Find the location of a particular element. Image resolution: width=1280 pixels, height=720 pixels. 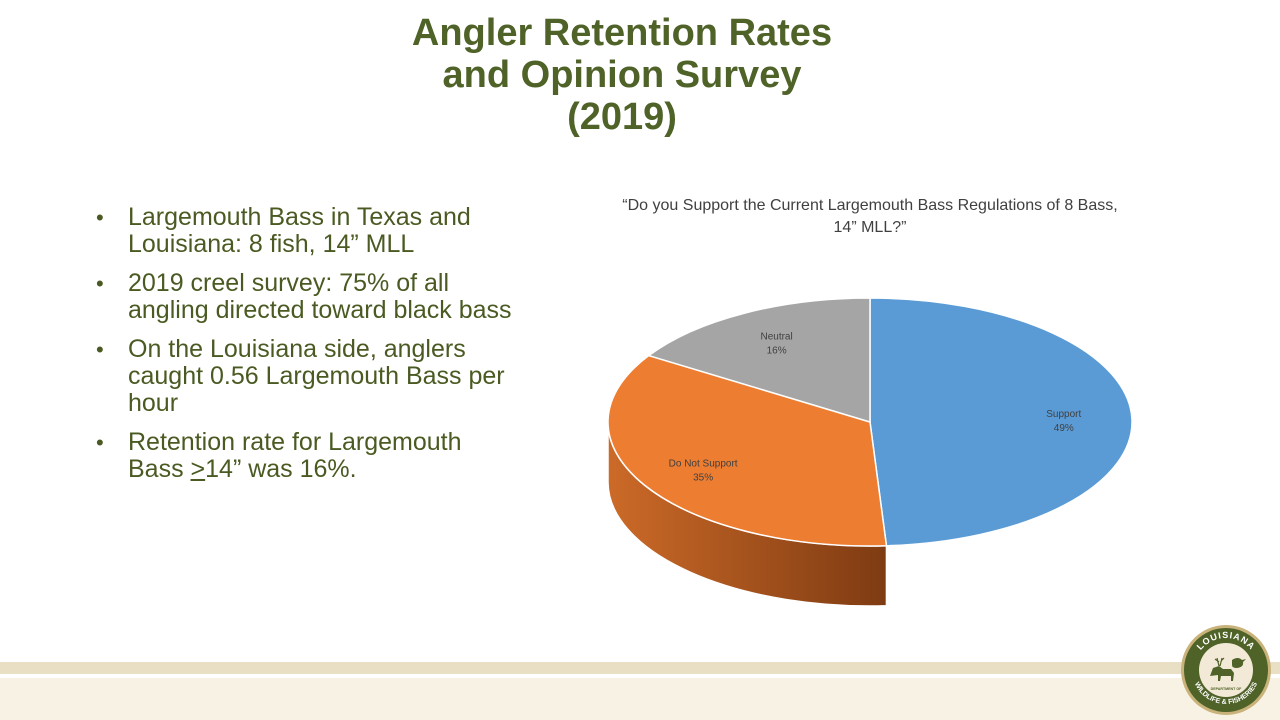

ge-symbol: > is located at coordinates (198, 469).